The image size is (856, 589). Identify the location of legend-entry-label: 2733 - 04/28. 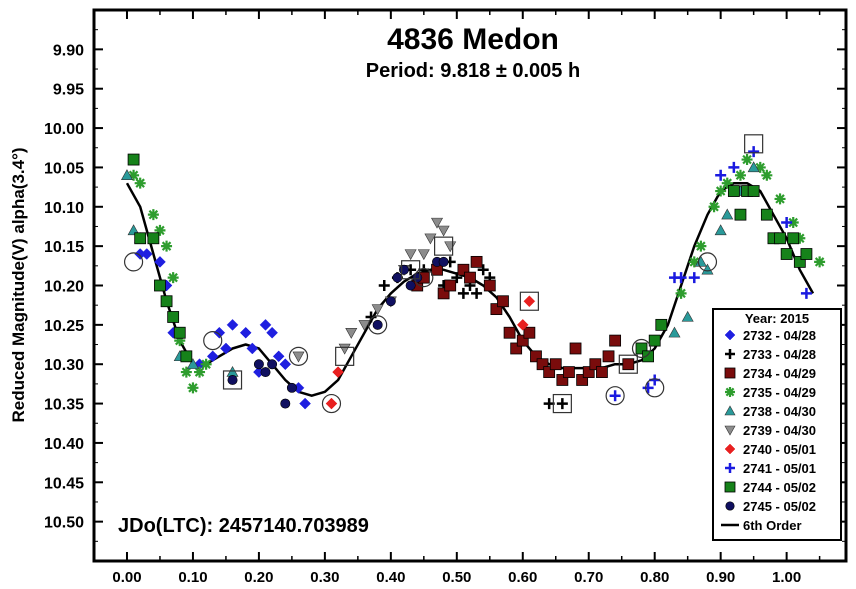
(779, 354).